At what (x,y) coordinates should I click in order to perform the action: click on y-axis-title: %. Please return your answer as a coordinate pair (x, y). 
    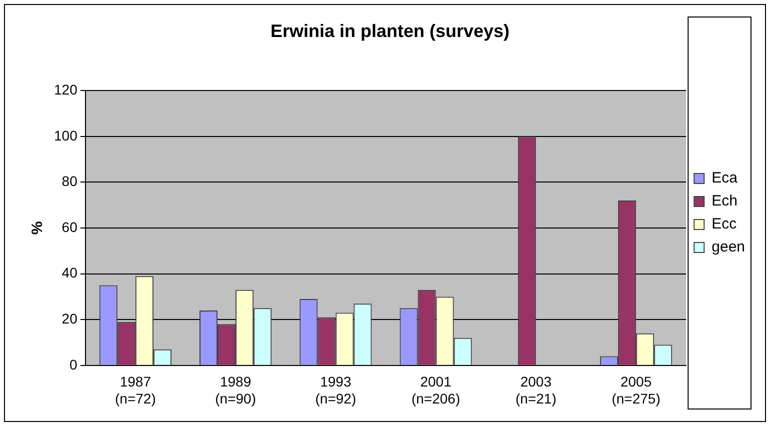
    Looking at the image, I should click on (37, 228).